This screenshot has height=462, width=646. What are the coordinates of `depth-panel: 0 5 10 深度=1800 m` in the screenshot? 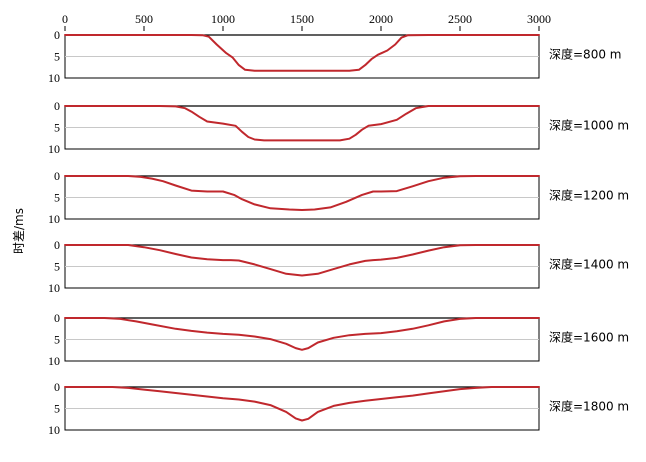 It's located at (338, 408).